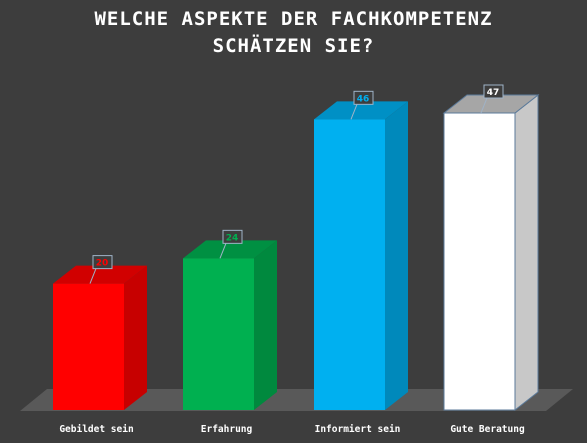  I want to click on chart-title-line-1: WELCHE ASPEKTE DER FACHKOMPETENZ, so click(293, 19).